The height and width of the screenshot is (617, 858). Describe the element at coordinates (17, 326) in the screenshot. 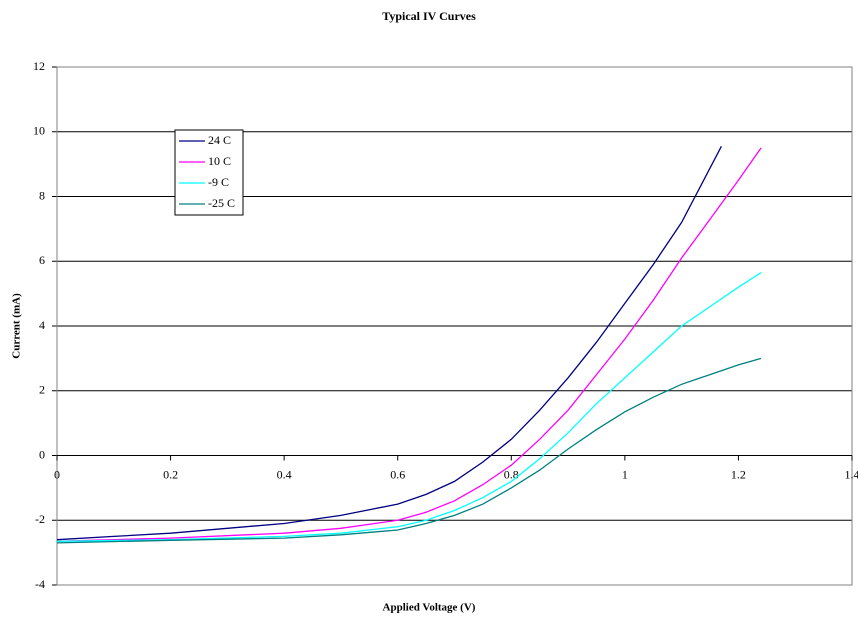

I see `y-axis-label: Current (mA)` at that location.